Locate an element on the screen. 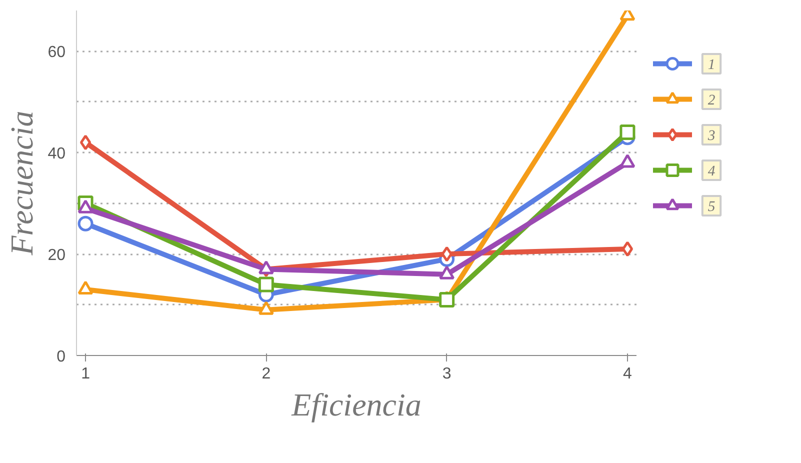 The width and height of the screenshot is (801, 463). y-axis-title: Frecuencia is located at coordinates (22, 183).